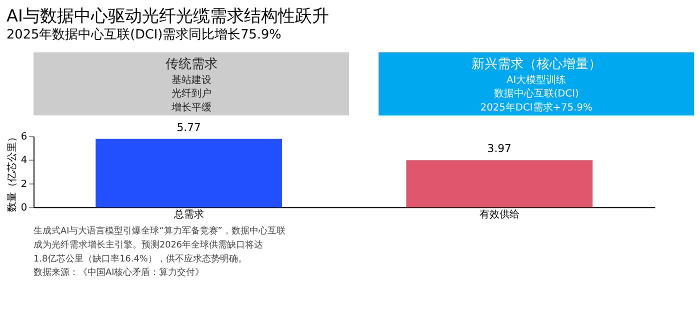 The width and height of the screenshot is (700, 333). What do you see at coordinates (536, 107) in the screenshot?
I see `text: 2025年DCI需求+75.9%` at bounding box center [536, 107].